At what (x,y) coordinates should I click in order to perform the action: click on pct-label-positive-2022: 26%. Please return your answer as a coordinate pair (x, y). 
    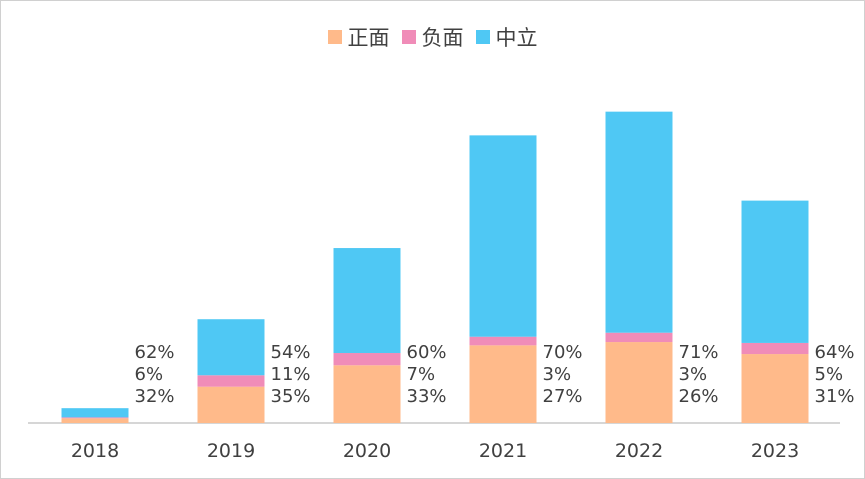
    Looking at the image, I should click on (699, 396).